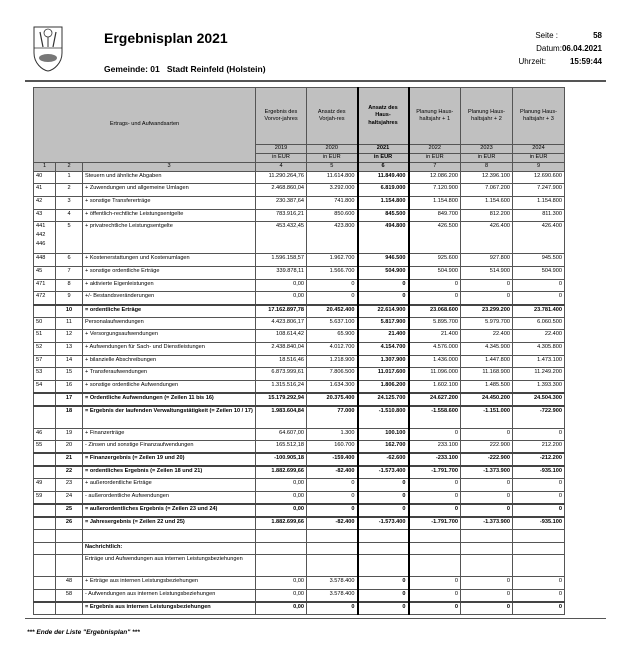  What do you see at coordinates (538, 310) in the screenshot?
I see `value-2024: 23.781.400` at bounding box center [538, 310].